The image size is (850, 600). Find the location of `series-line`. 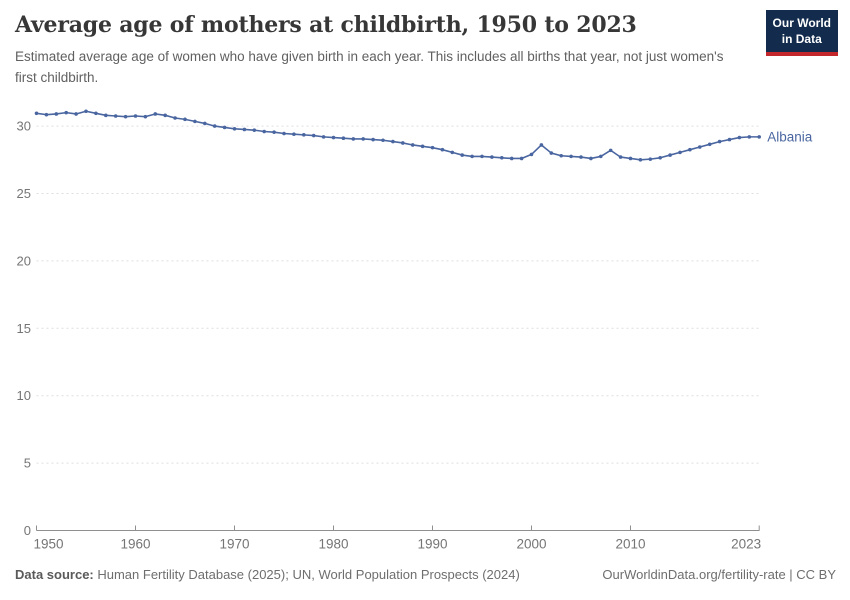

series-line is located at coordinates (398, 135).